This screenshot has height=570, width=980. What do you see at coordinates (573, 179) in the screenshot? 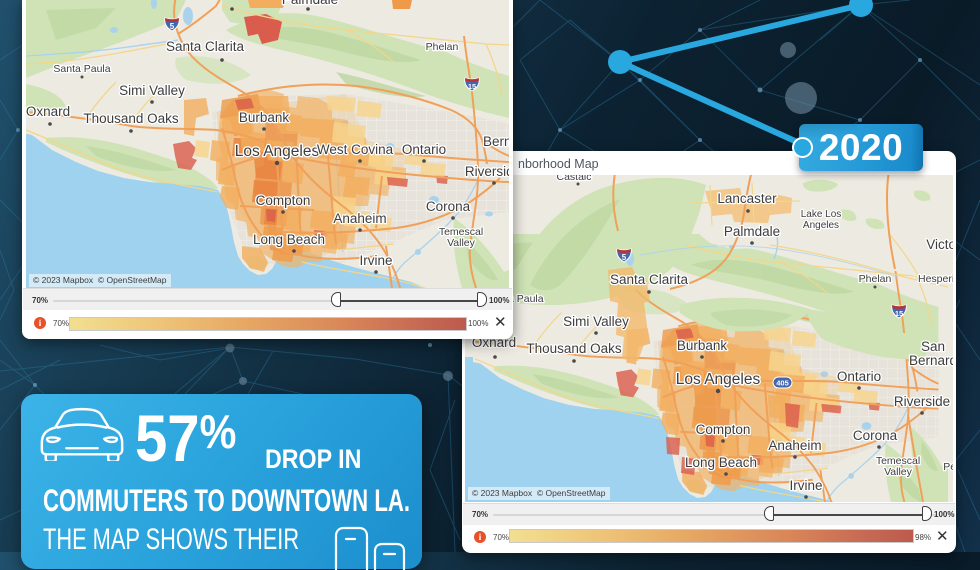
I see `svg-text: Castaic` at bounding box center [573, 179].